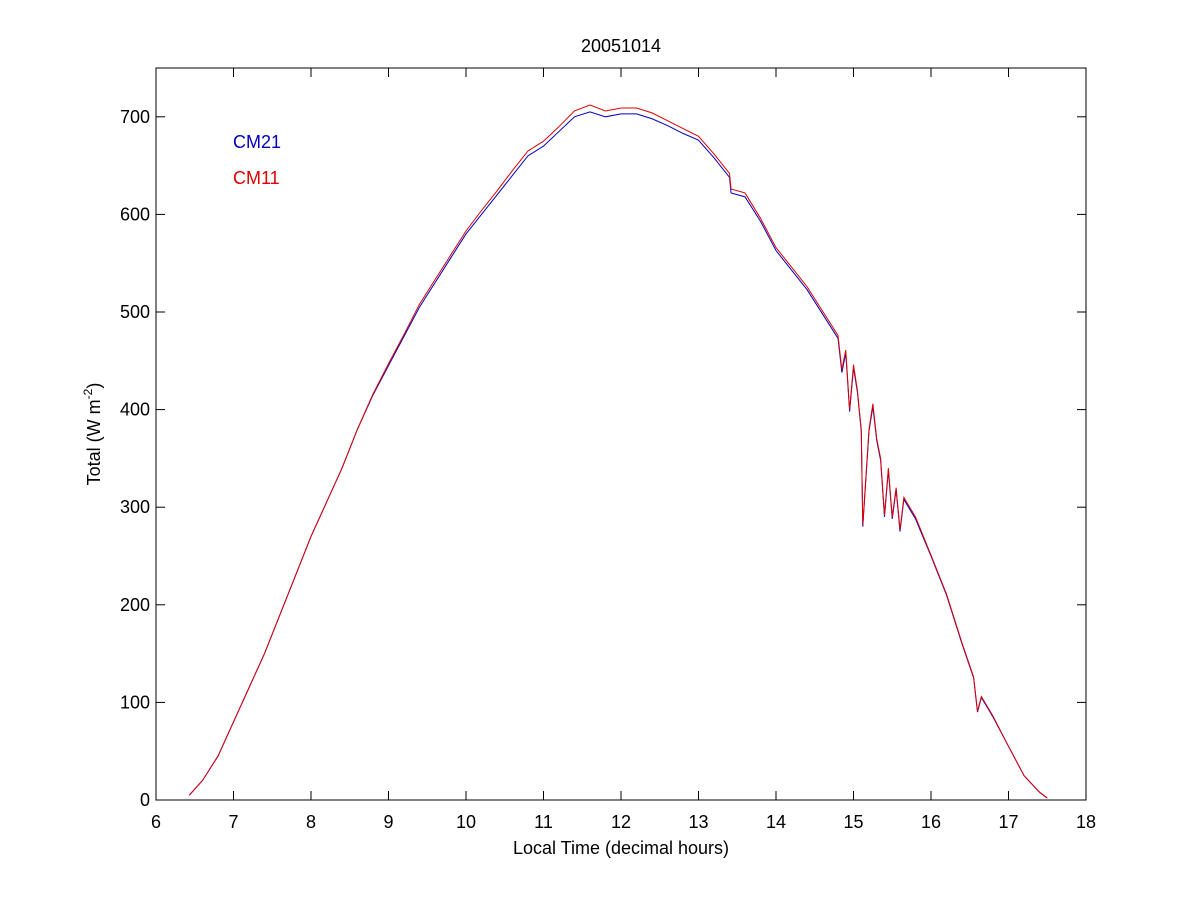 The width and height of the screenshot is (1200, 900). I want to click on chart-title: 20051014, so click(621, 46).